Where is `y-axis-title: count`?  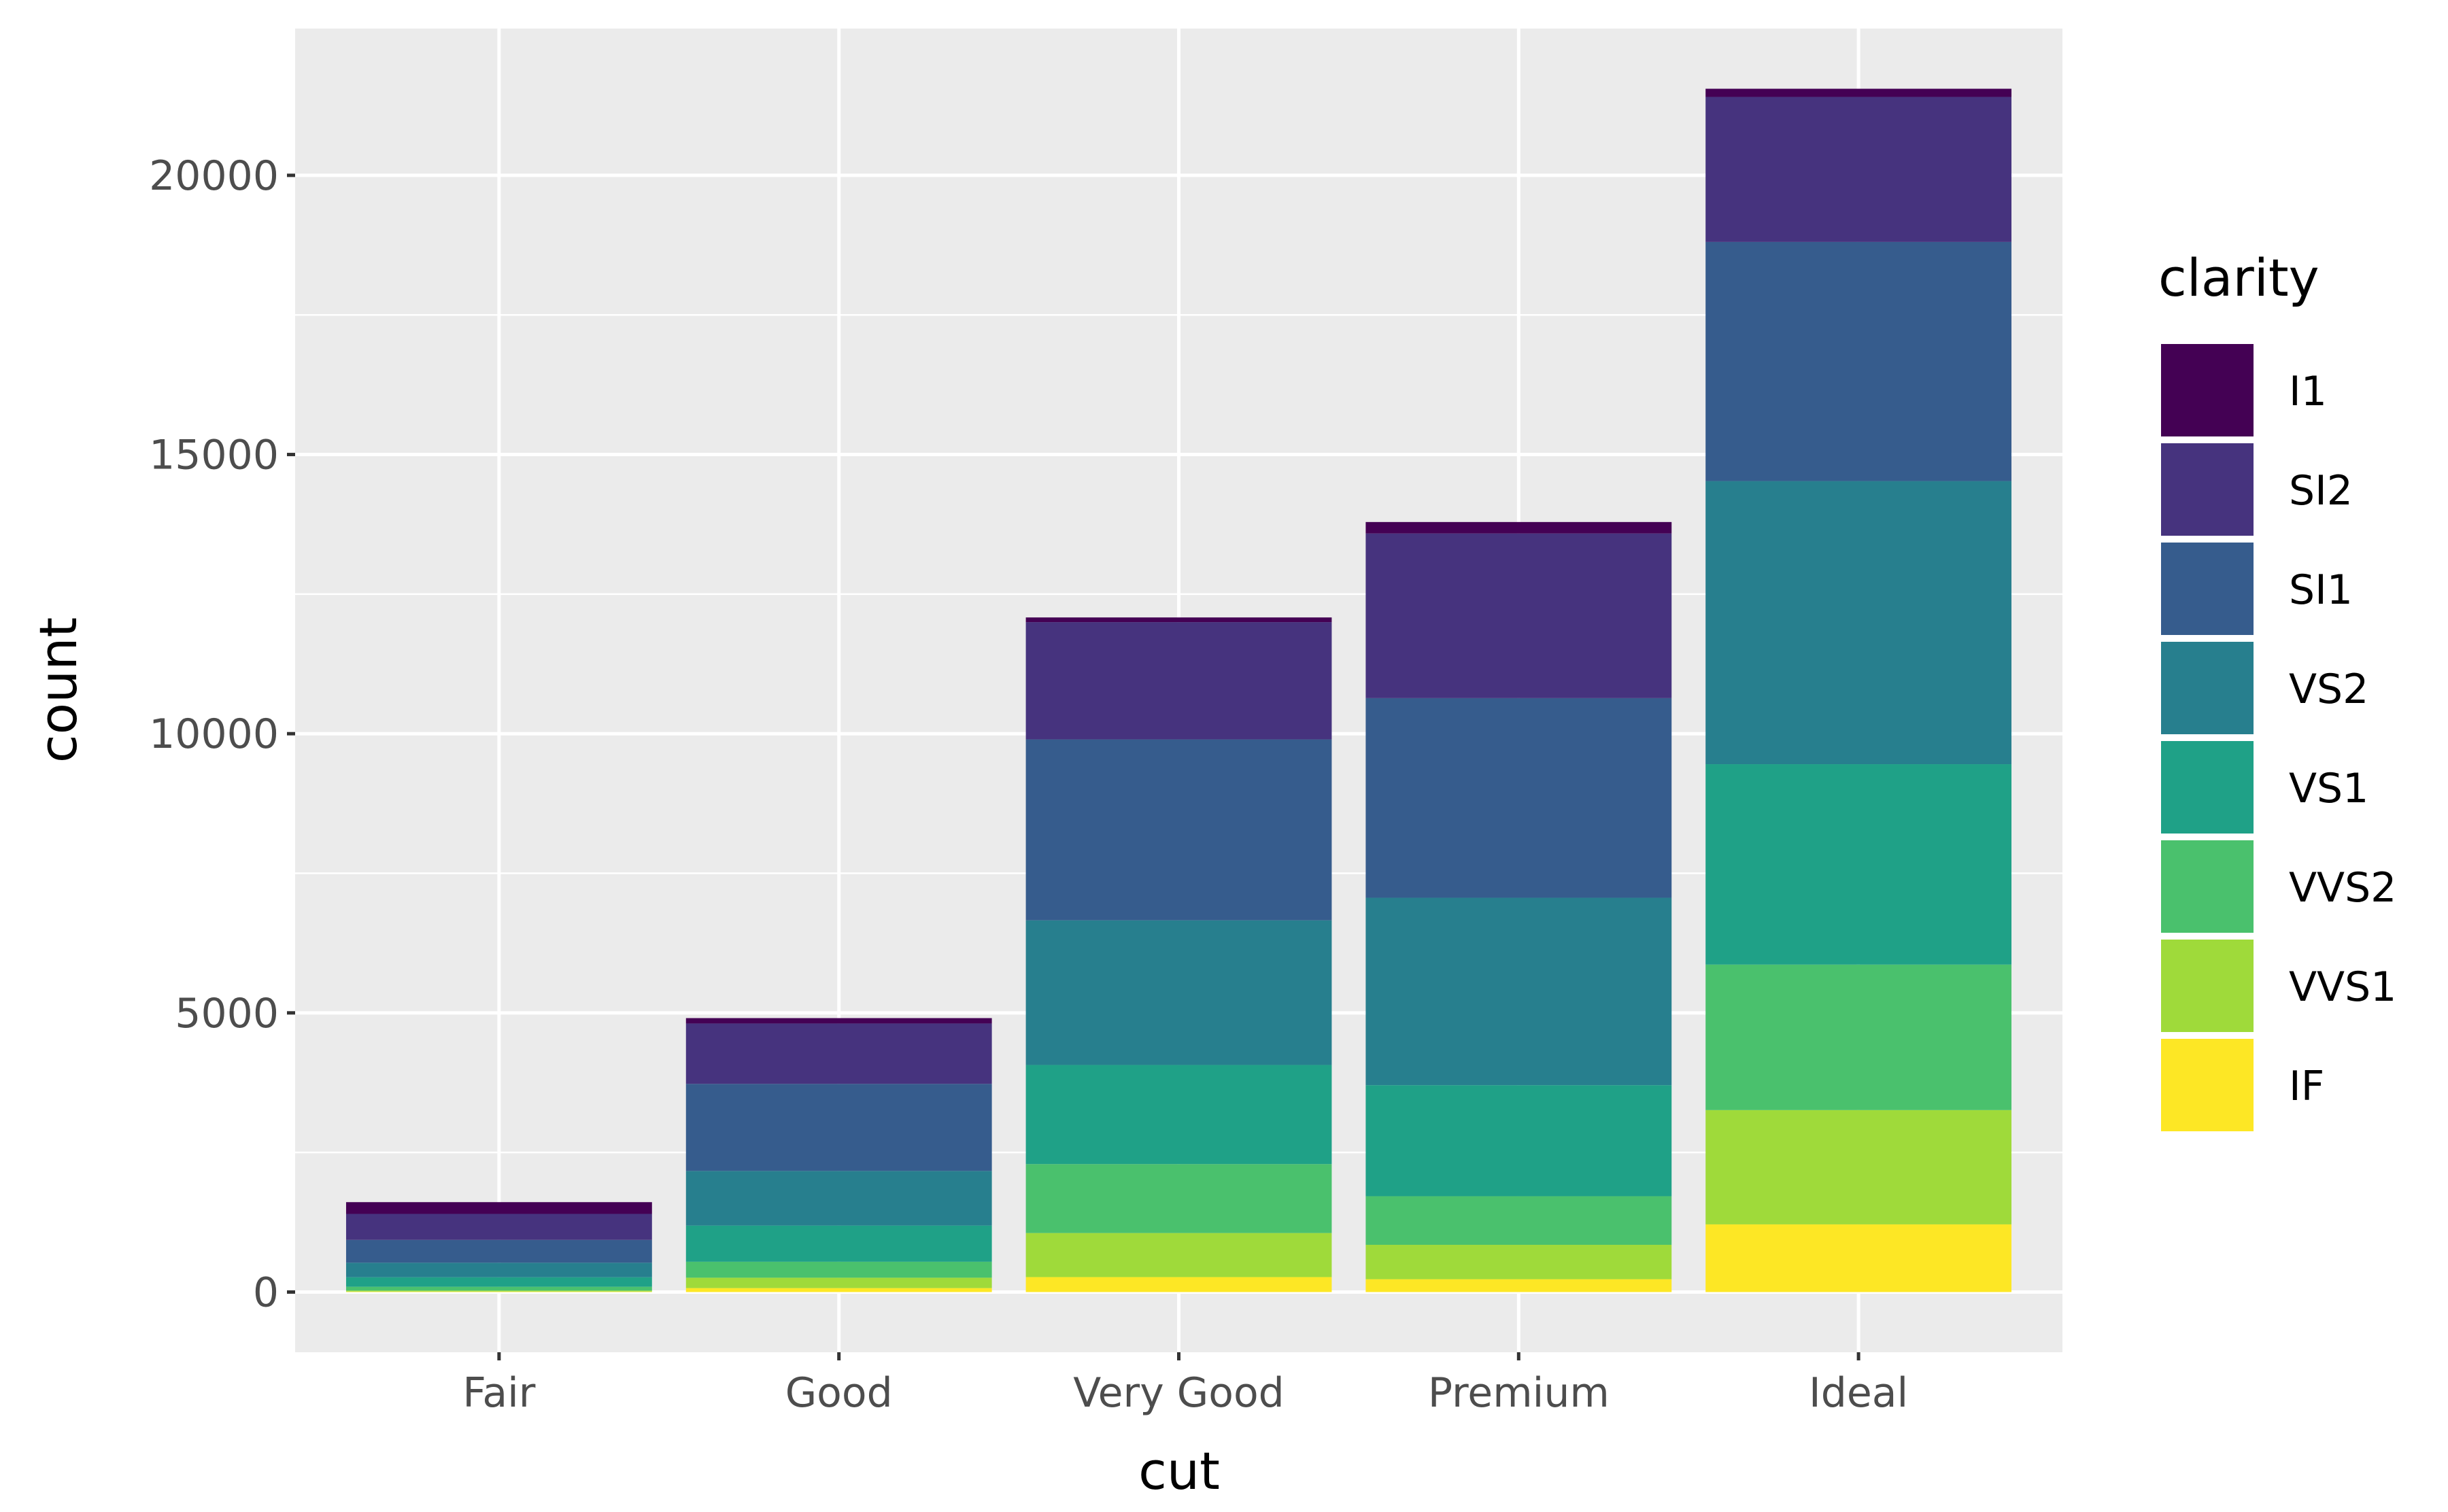 y-axis-title: count is located at coordinates (58, 690).